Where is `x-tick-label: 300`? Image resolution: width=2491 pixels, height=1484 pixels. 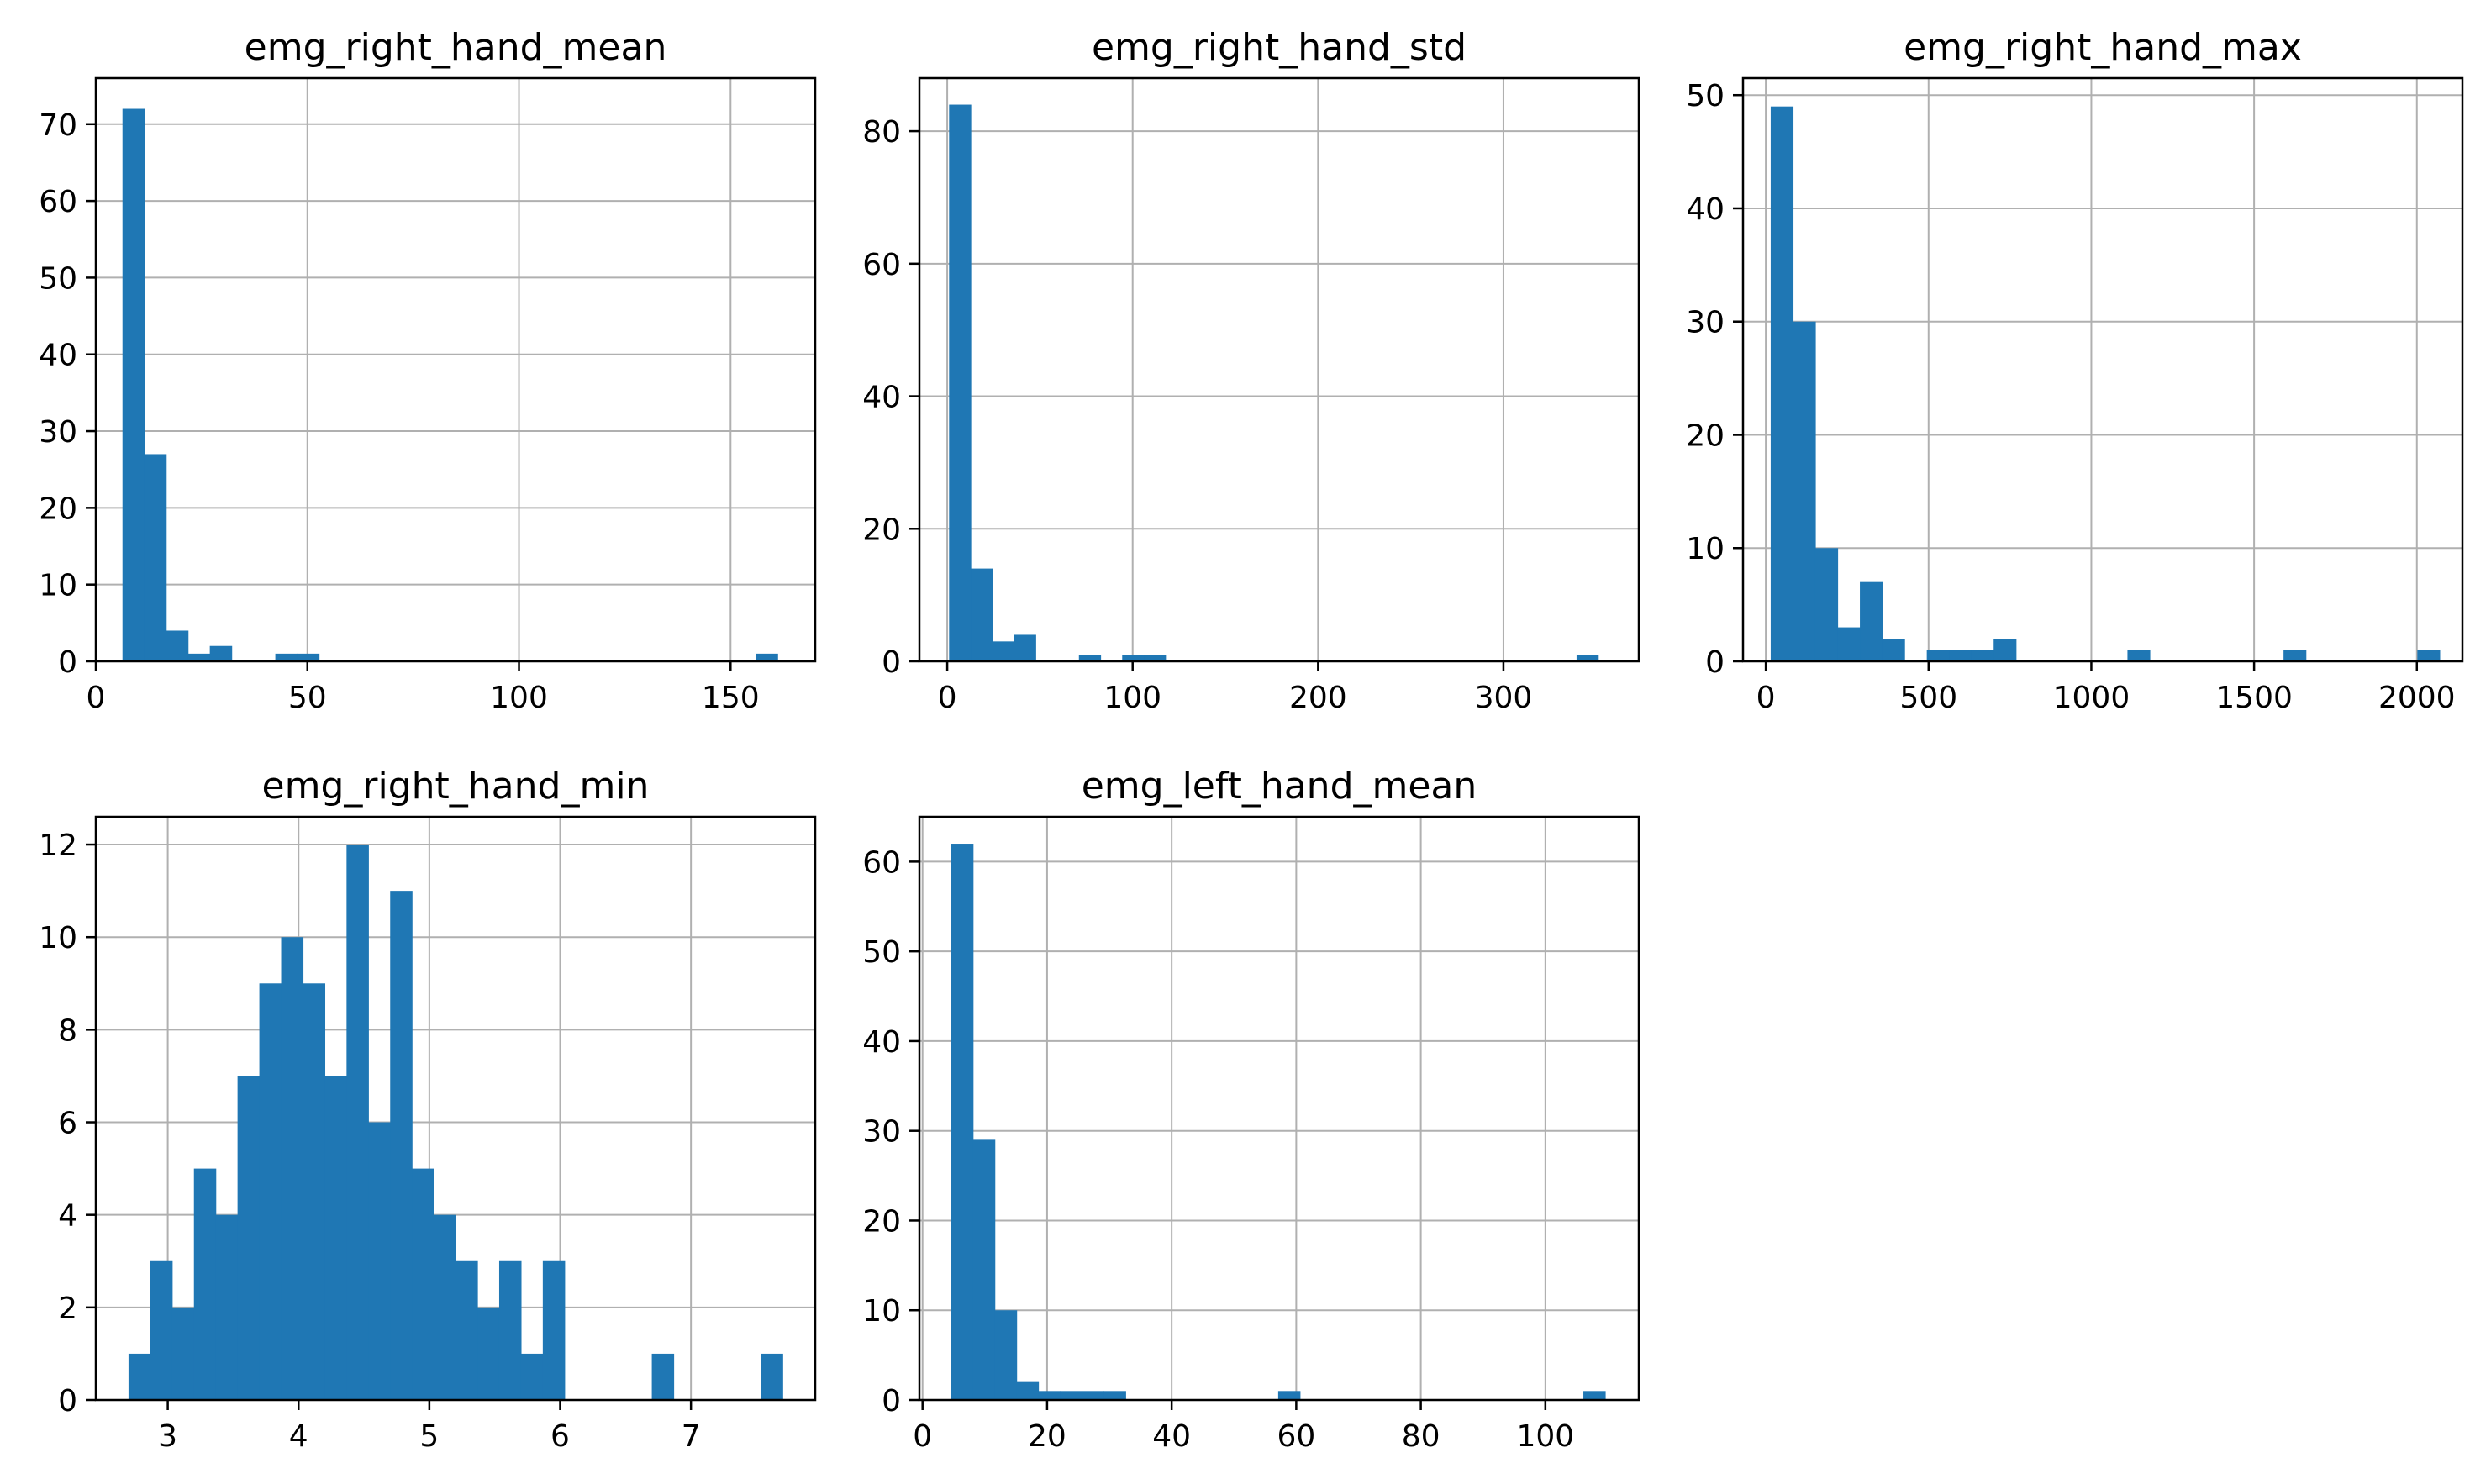 x-tick-label: 300 is located at coordinates (1504, 698).